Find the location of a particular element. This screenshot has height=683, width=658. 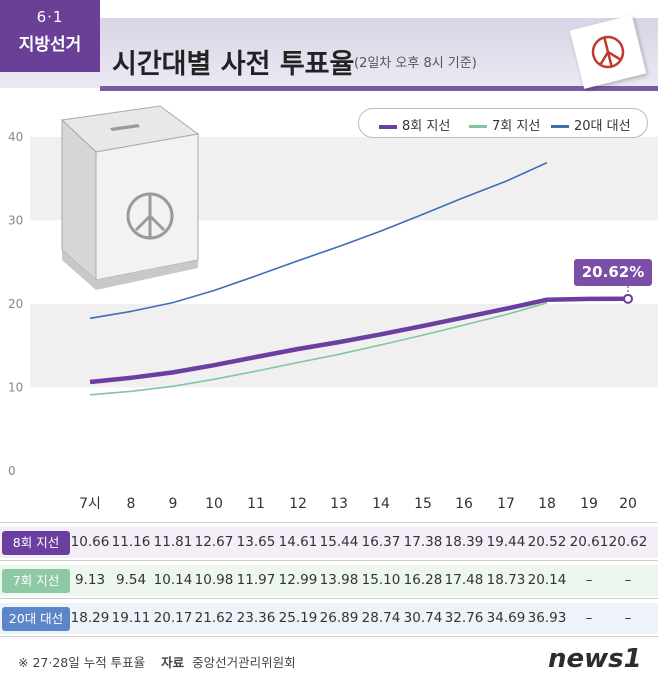

column-header: 20 is located at coordinates (628, 504).